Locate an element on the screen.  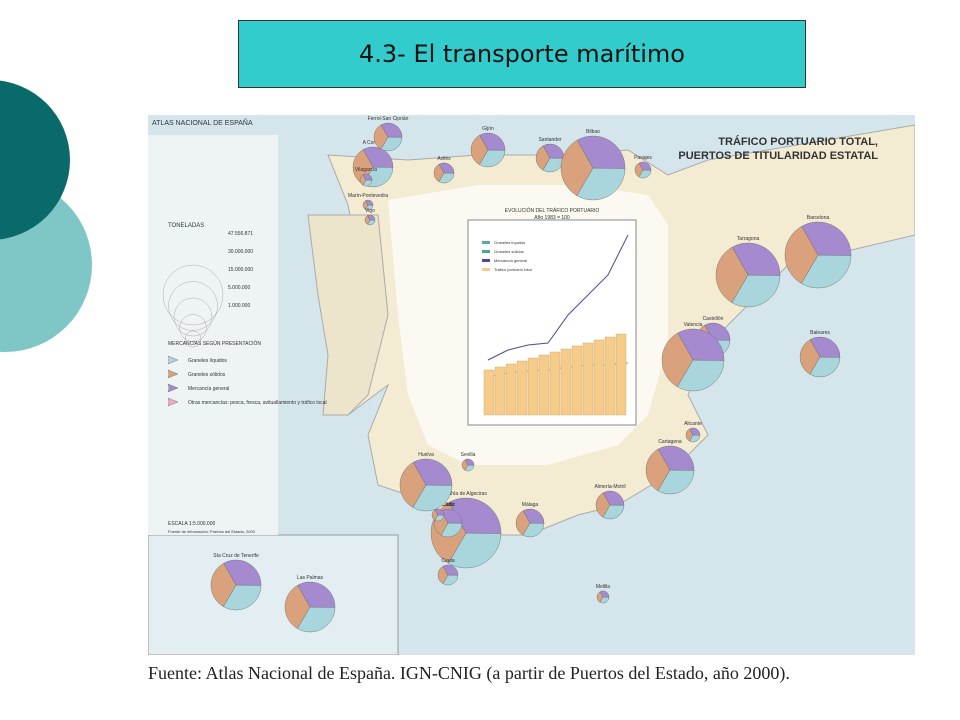
port-label: Tarragona is located at coordinates (748, 239).